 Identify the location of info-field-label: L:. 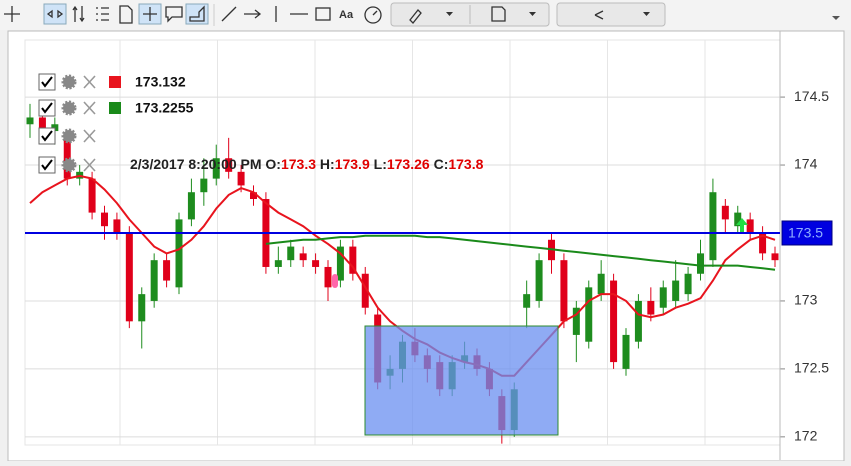
(380, 164).